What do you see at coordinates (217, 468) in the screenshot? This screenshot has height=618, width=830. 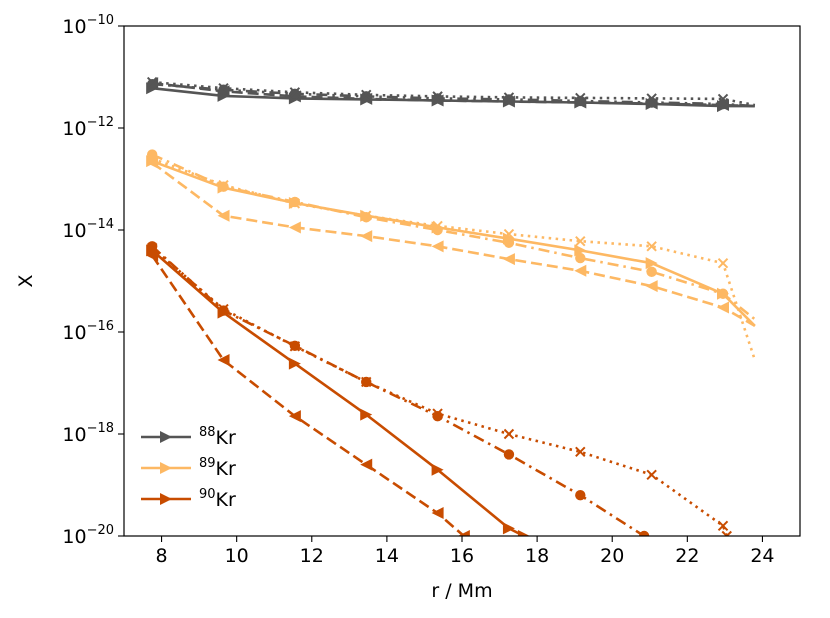 I see `legend-label: 89Kr` at bounding box center [217, 468].